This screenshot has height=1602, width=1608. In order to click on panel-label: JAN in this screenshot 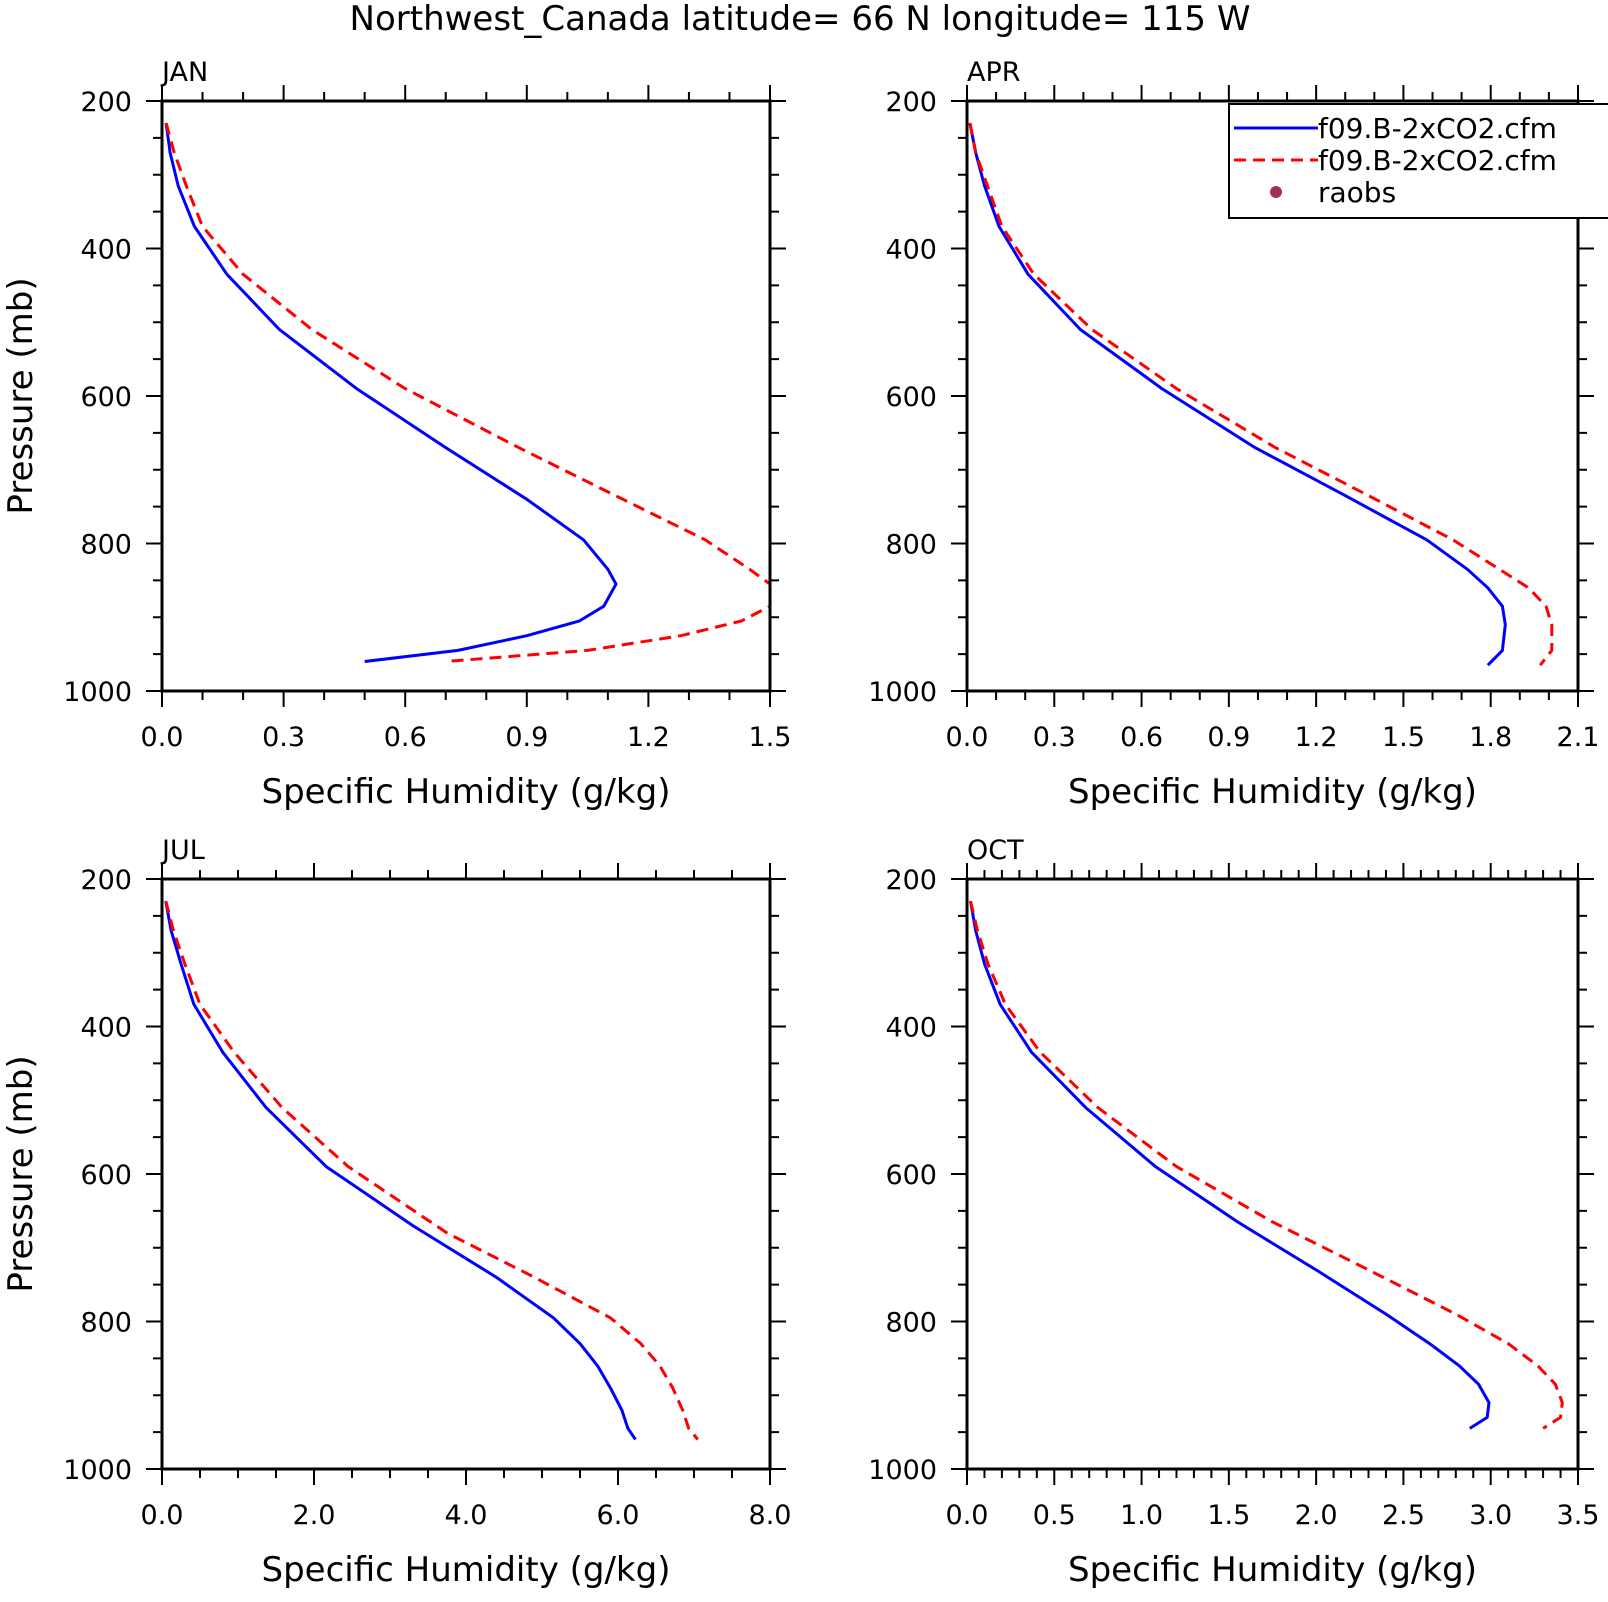, I will do `click(184, 72)`.